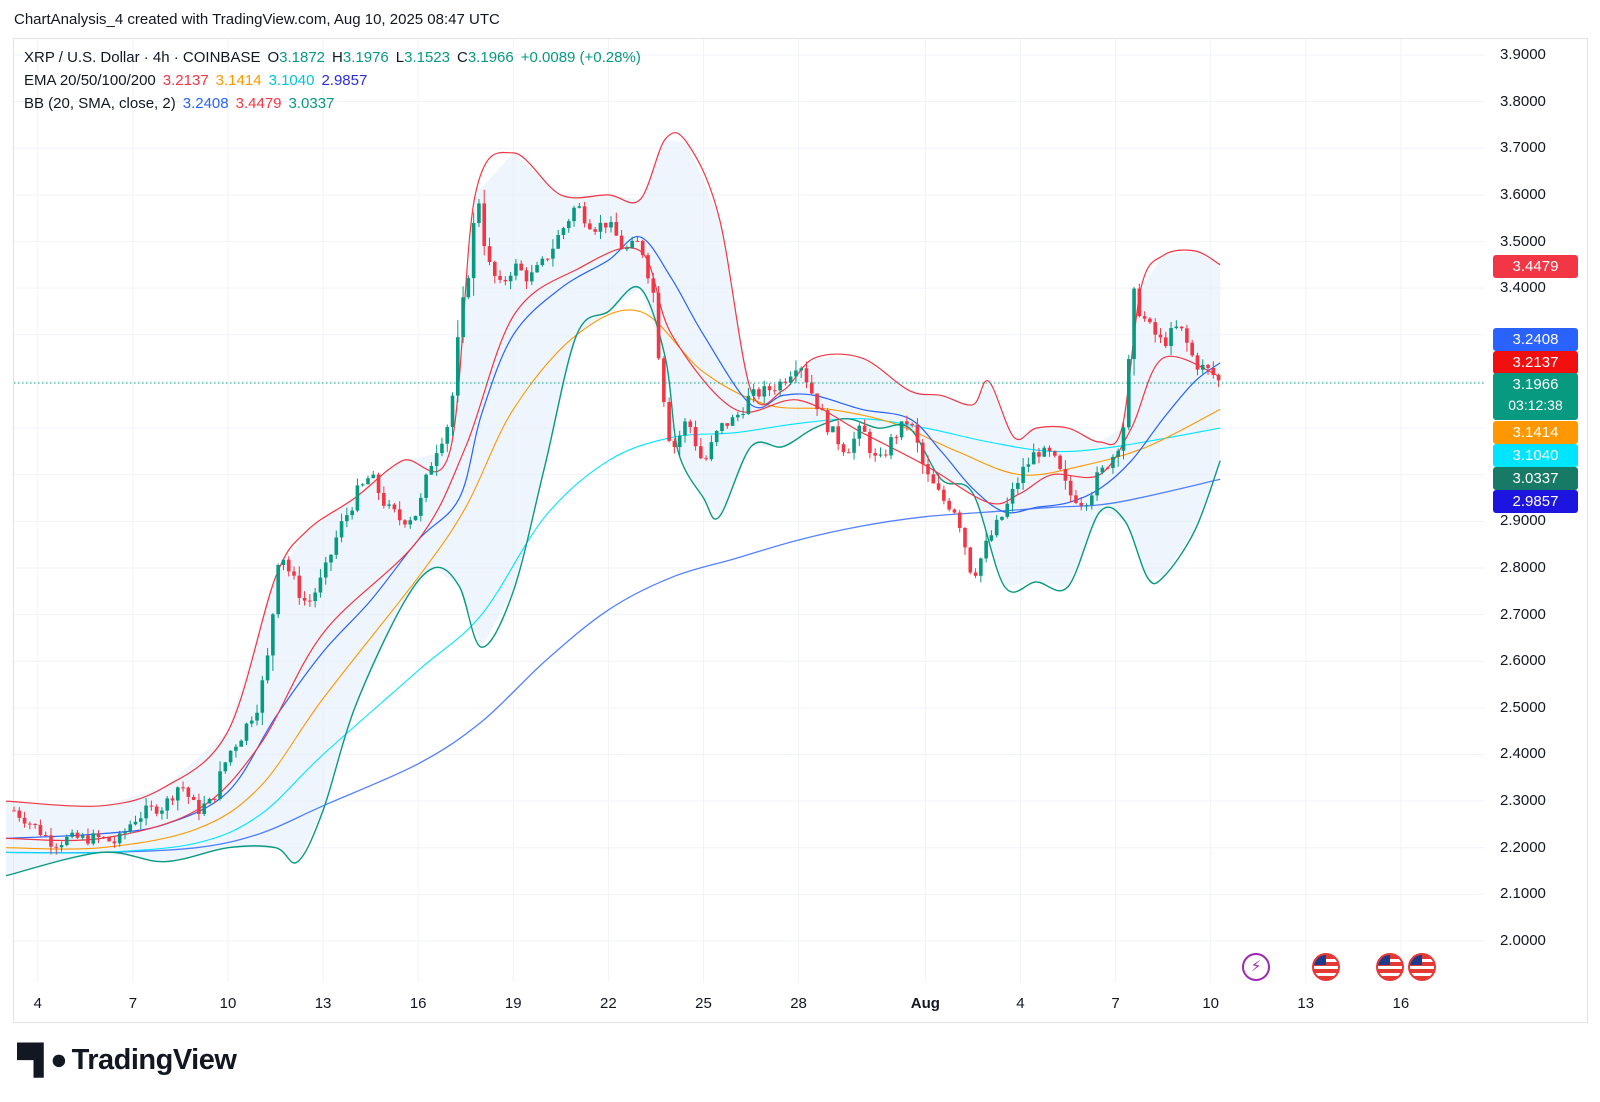 This screenshot has width=1600, height=1102. What do you see at coordinates (1256, 967) in the screenshot?
I see `lightning-event-icon: ⚡` at bounding box center [1256, 967].